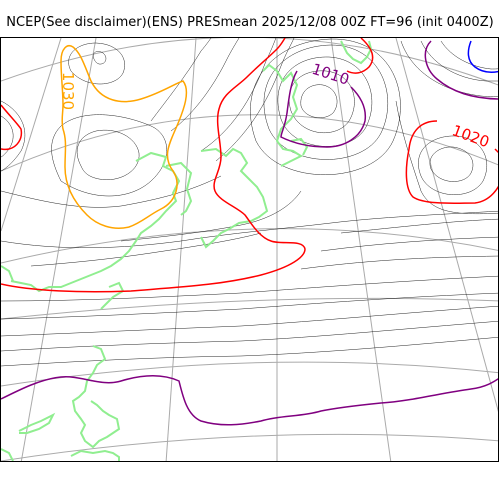  What do you see at coordinates (331, 74) in the screenshot?
I see `isobar-label-1010: 1010` at bounding box center [331, 74].